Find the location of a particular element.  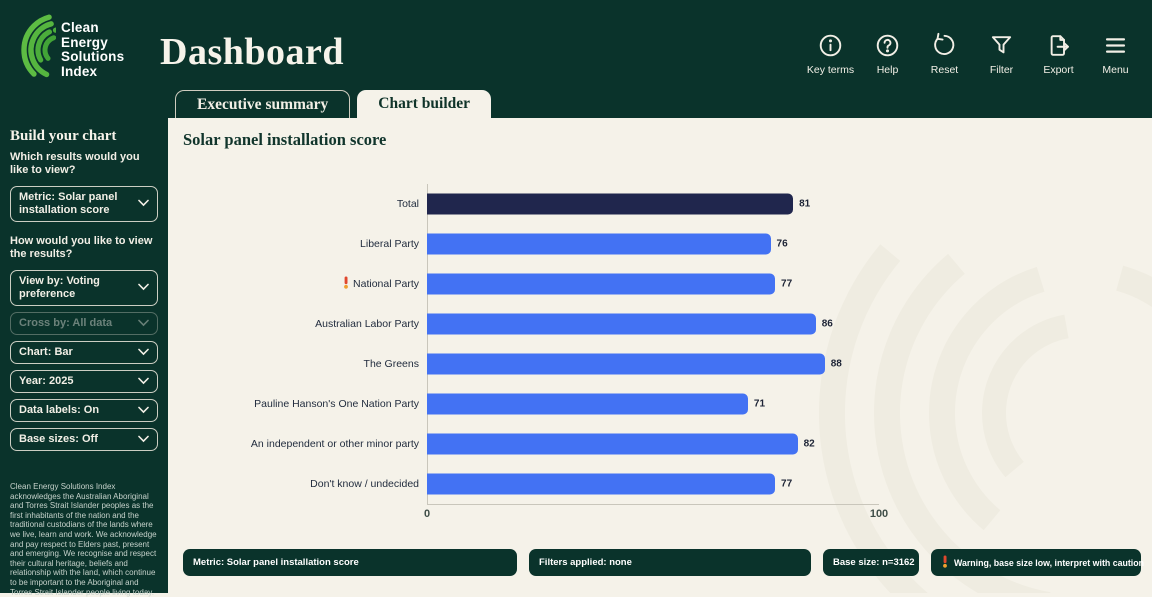

badge-label: Filters applied: none is located at coordinates (585, 562).